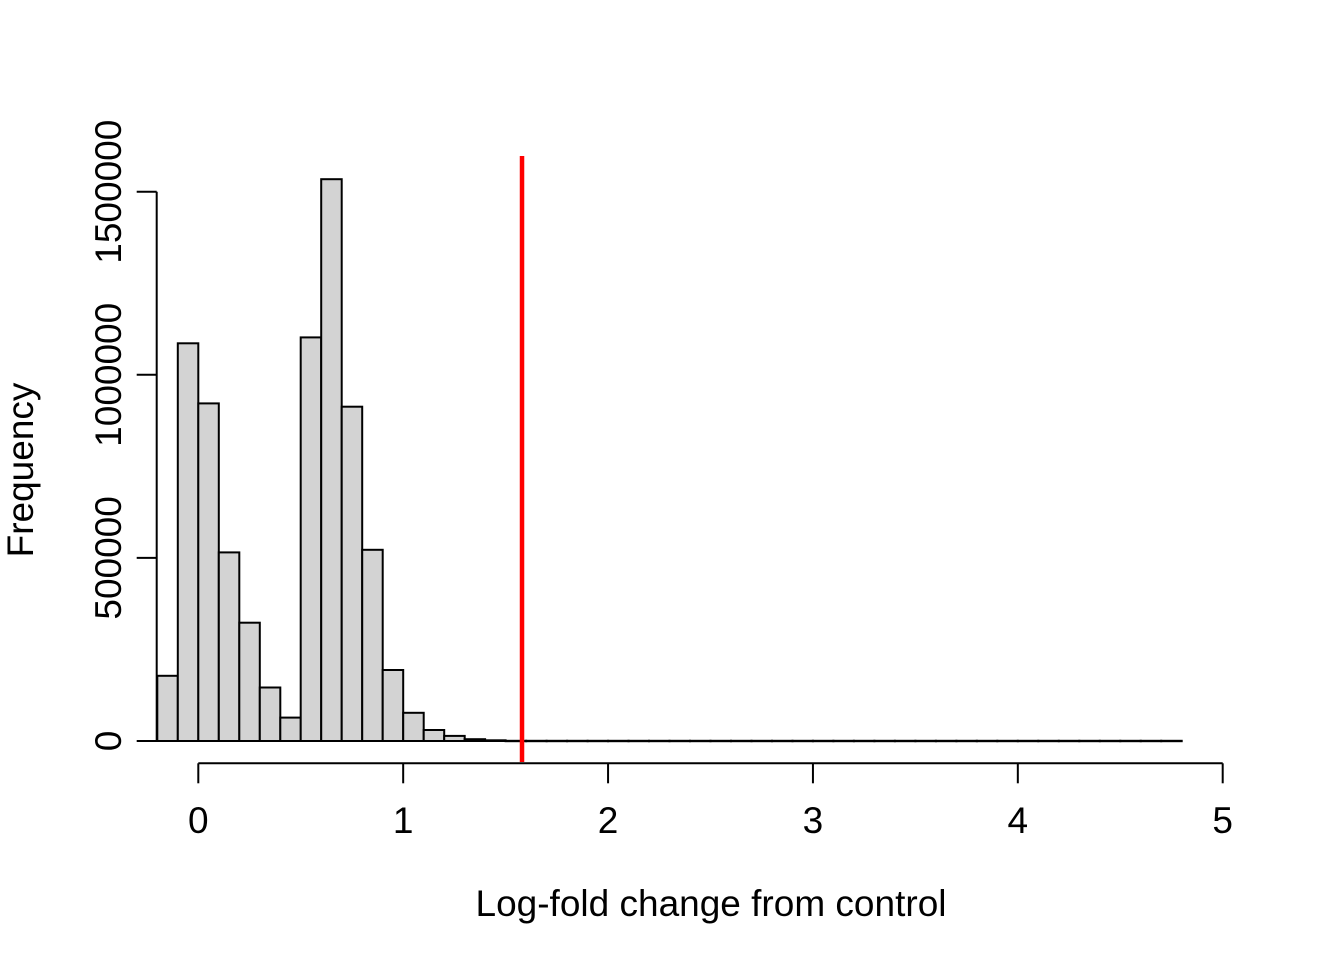 Image resolution: width=1344 pixels, height=960 pixels. Describe the element at coordinates (1018, 820) in the screenshot. I see `x-axis-tick-label: 4` at that location.